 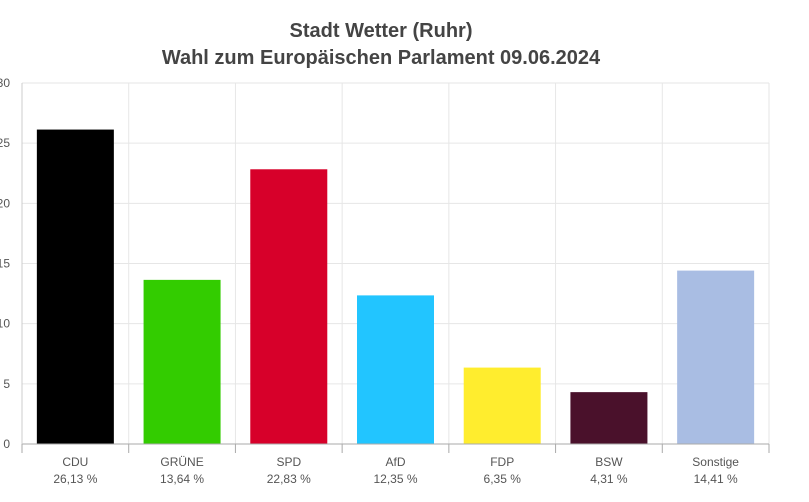 I want to click on y-tick-label: 5, so click(x=6, y=384).